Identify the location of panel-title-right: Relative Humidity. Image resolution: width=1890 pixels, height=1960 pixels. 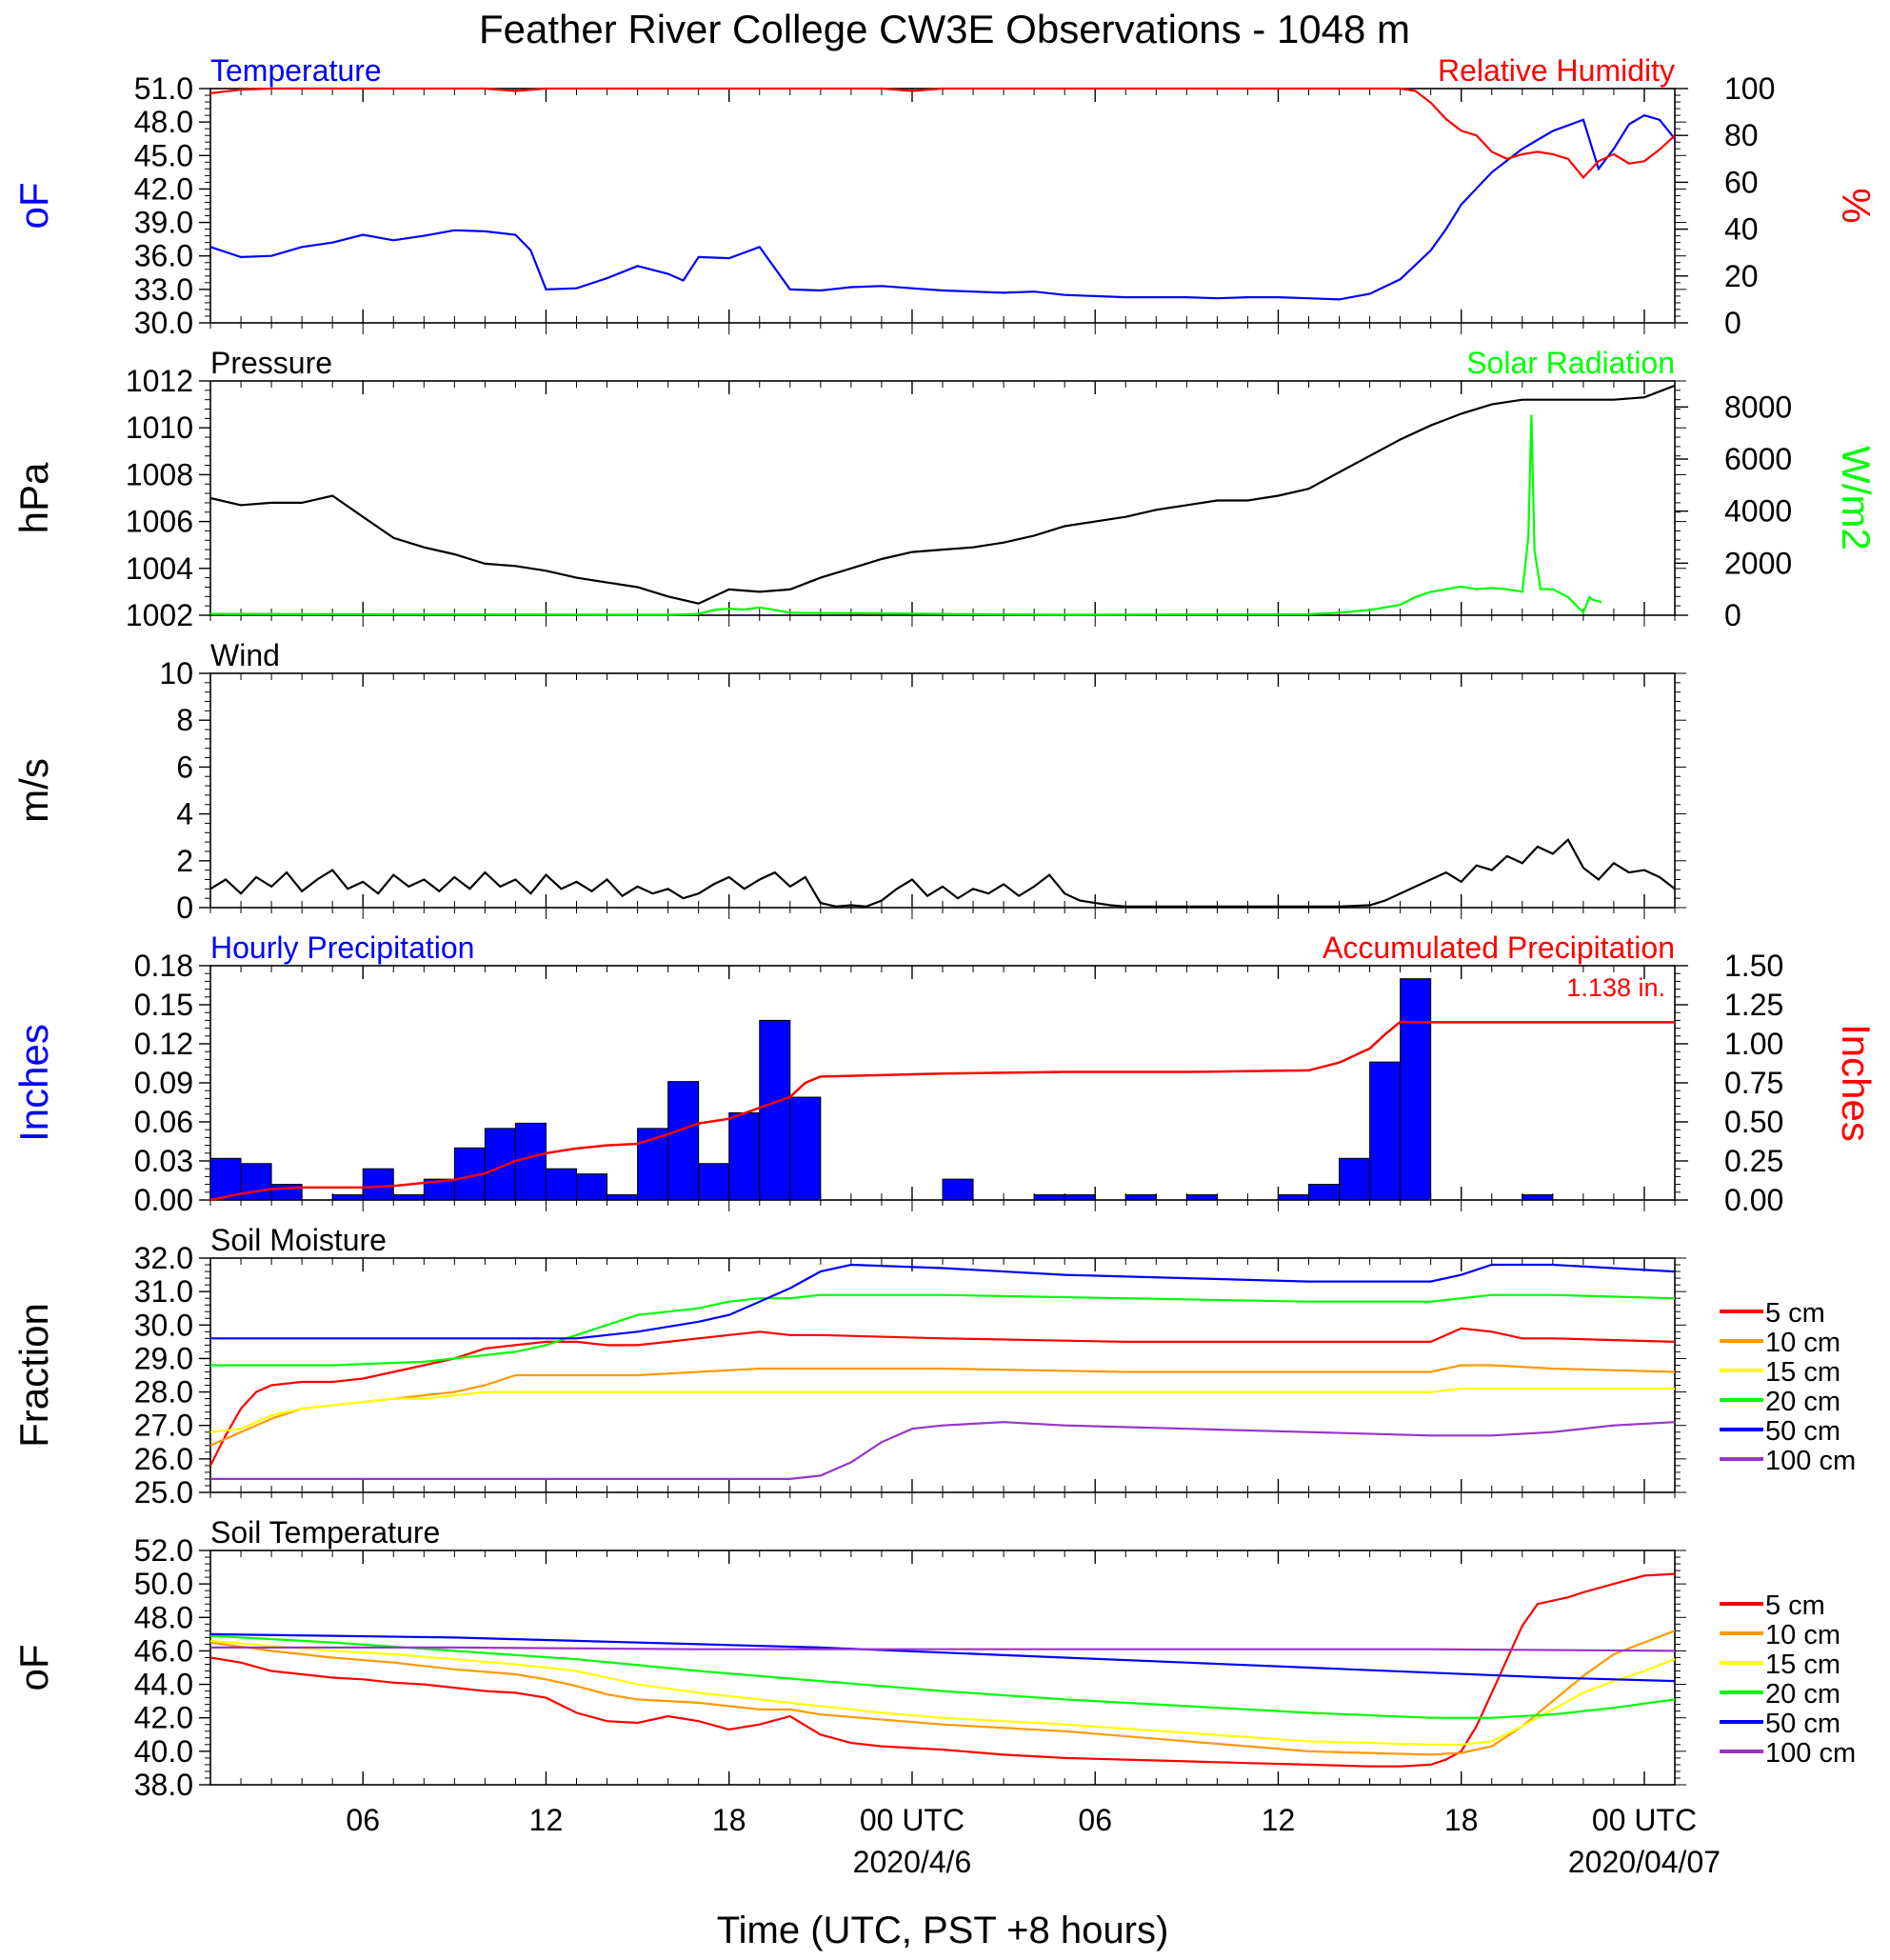
(1556, 70).